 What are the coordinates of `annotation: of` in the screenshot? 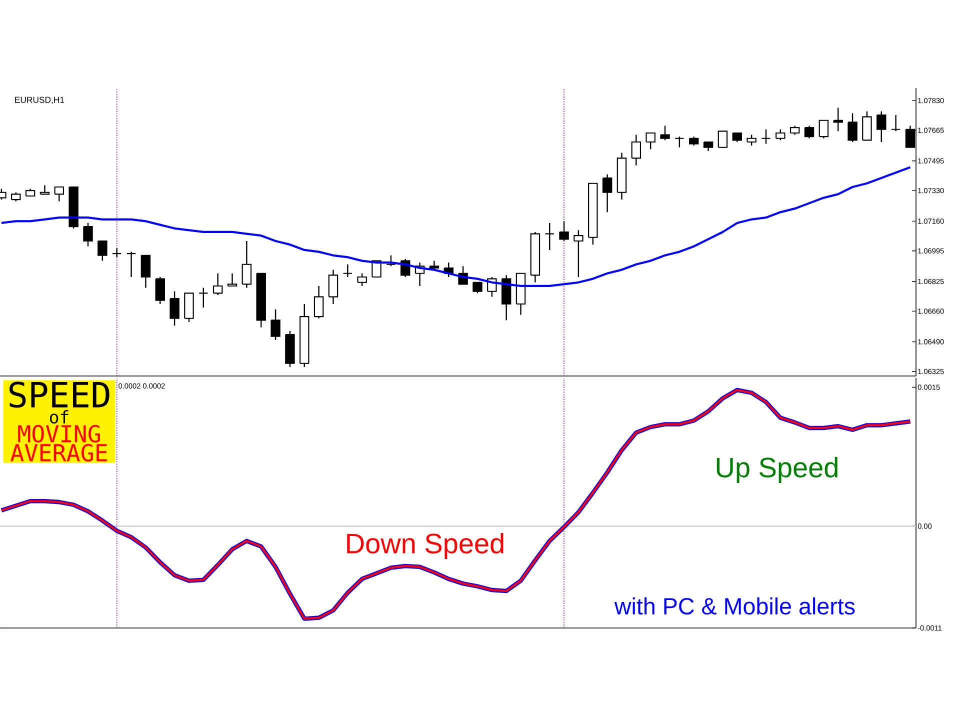 It's located at (59, 417).